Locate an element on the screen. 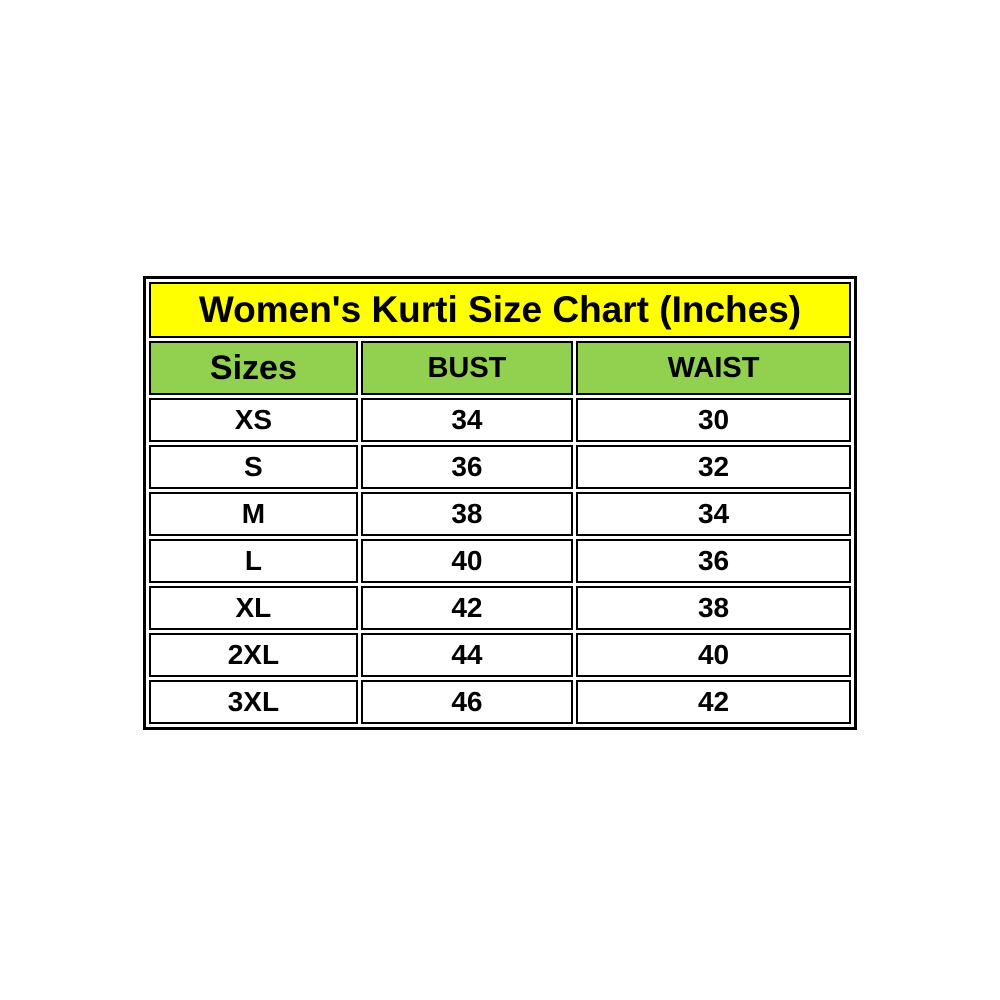  size-cell: 3XL is located at coordinates (253, 702).